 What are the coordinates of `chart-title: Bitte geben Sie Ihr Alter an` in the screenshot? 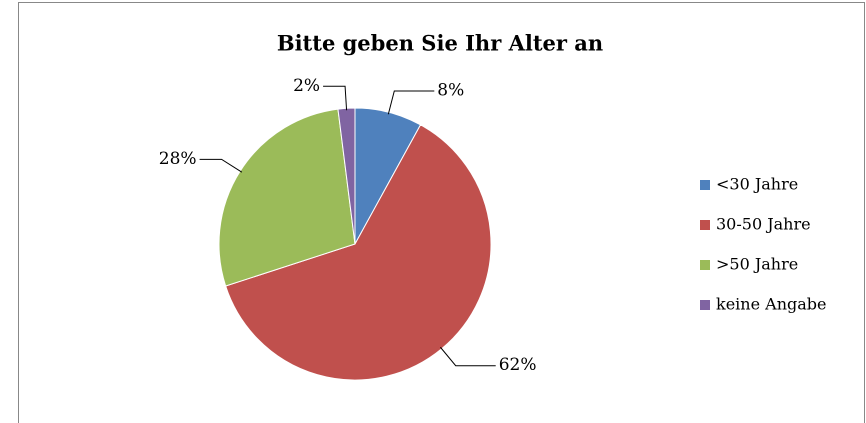 It's located at (440, 43).